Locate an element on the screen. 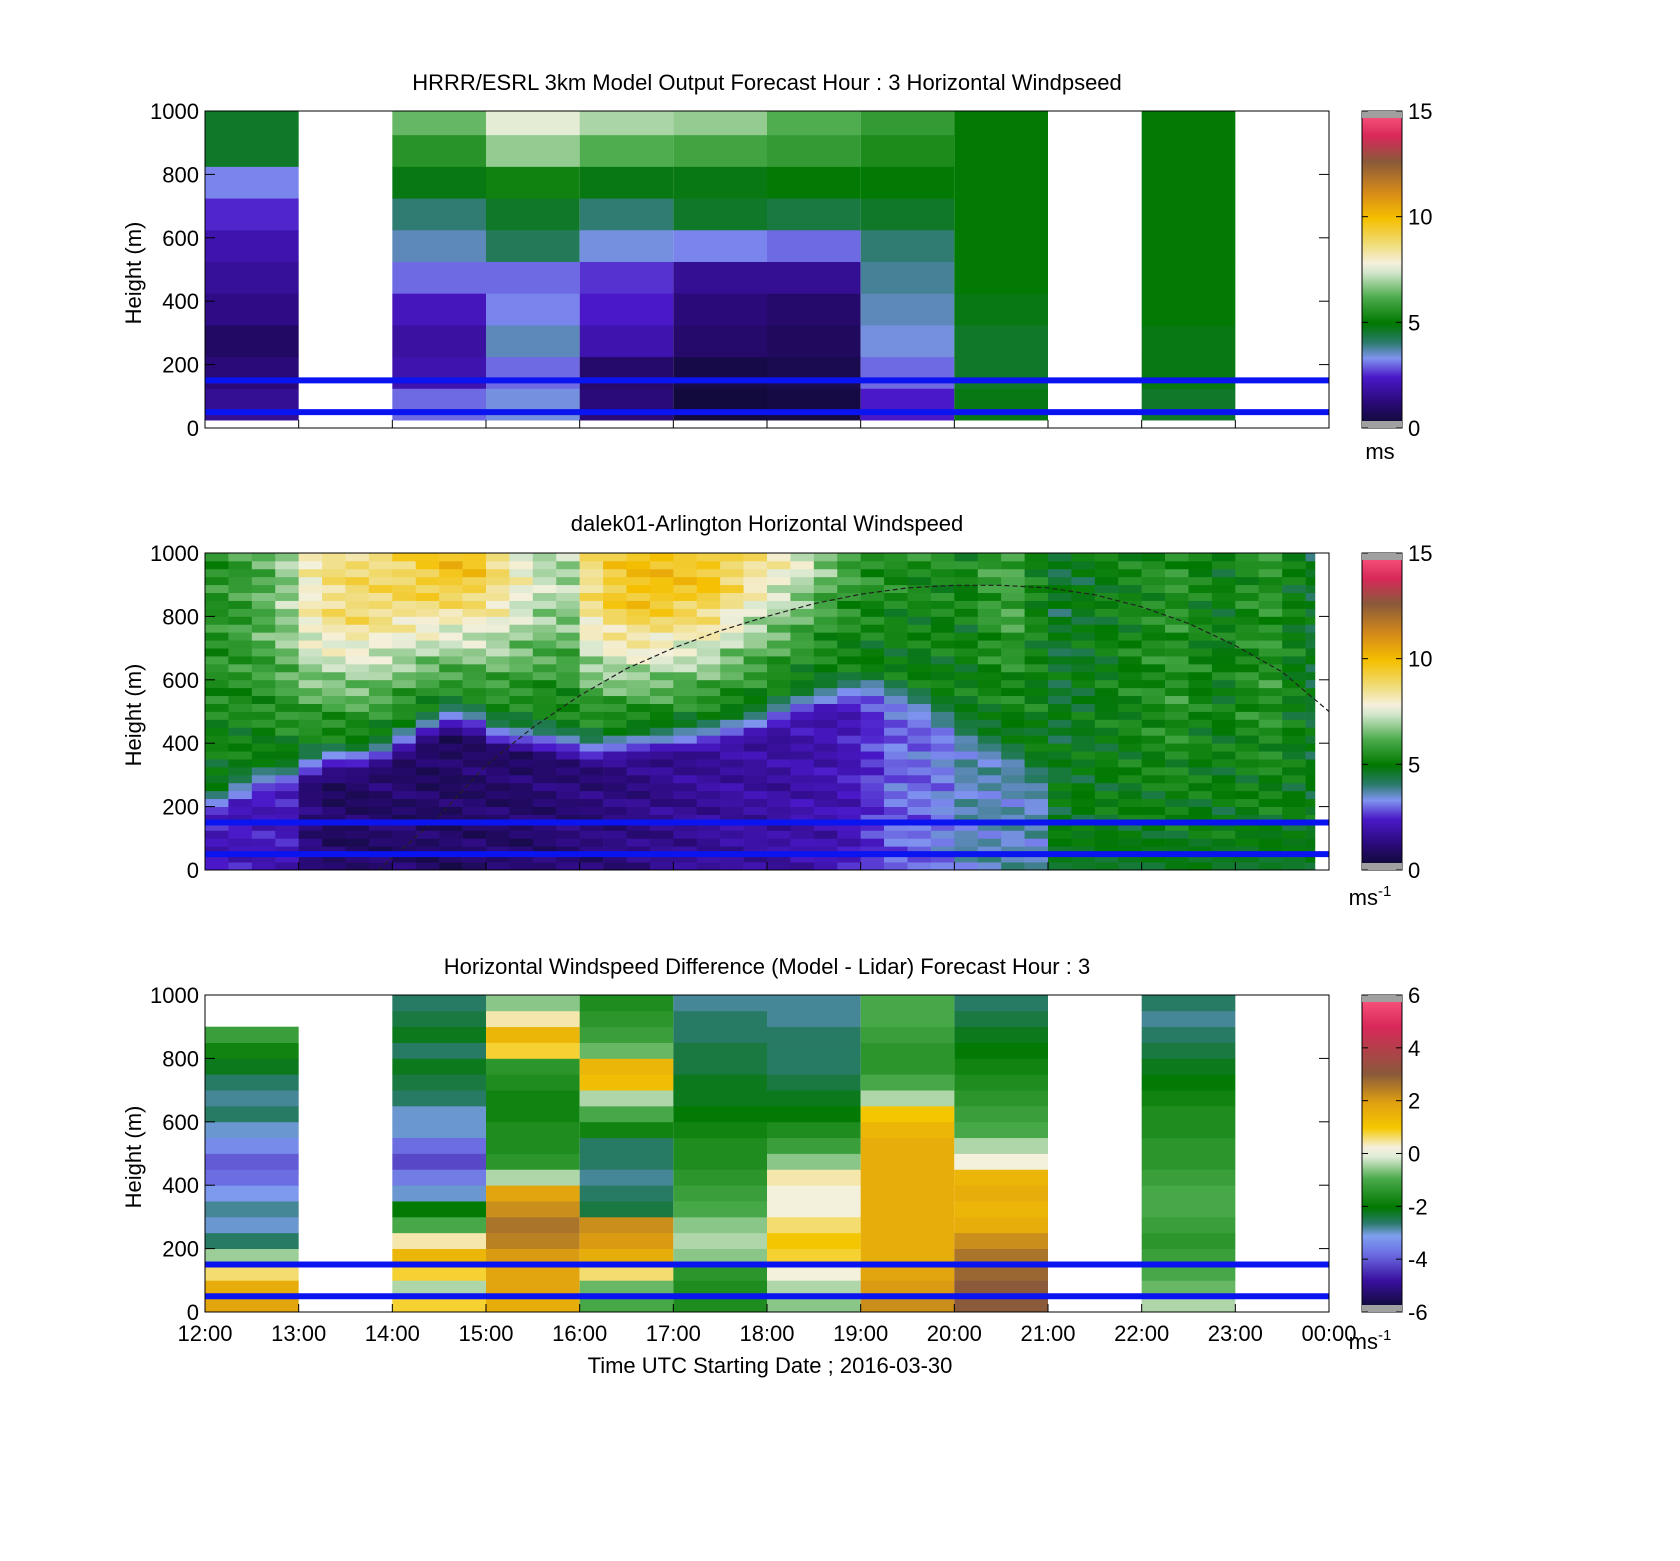 This screenshot has width=1680, height=1561. panel-lidar-refs is located at coordinates (767, 838).